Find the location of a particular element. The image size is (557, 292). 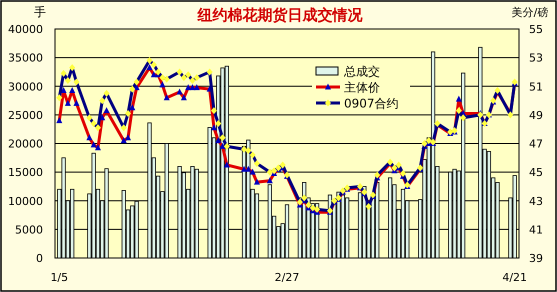

y-tick-label: 5000 is located at coordinates (29, 229).